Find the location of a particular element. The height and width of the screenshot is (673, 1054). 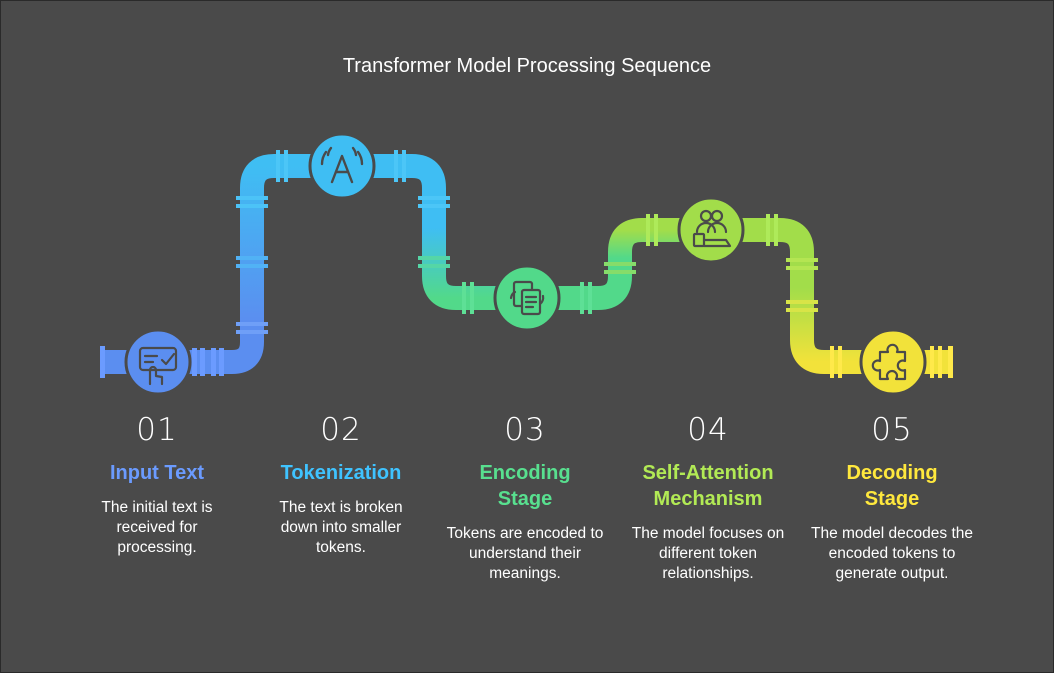

people-focus-icon is located at coordinates (712, 228).